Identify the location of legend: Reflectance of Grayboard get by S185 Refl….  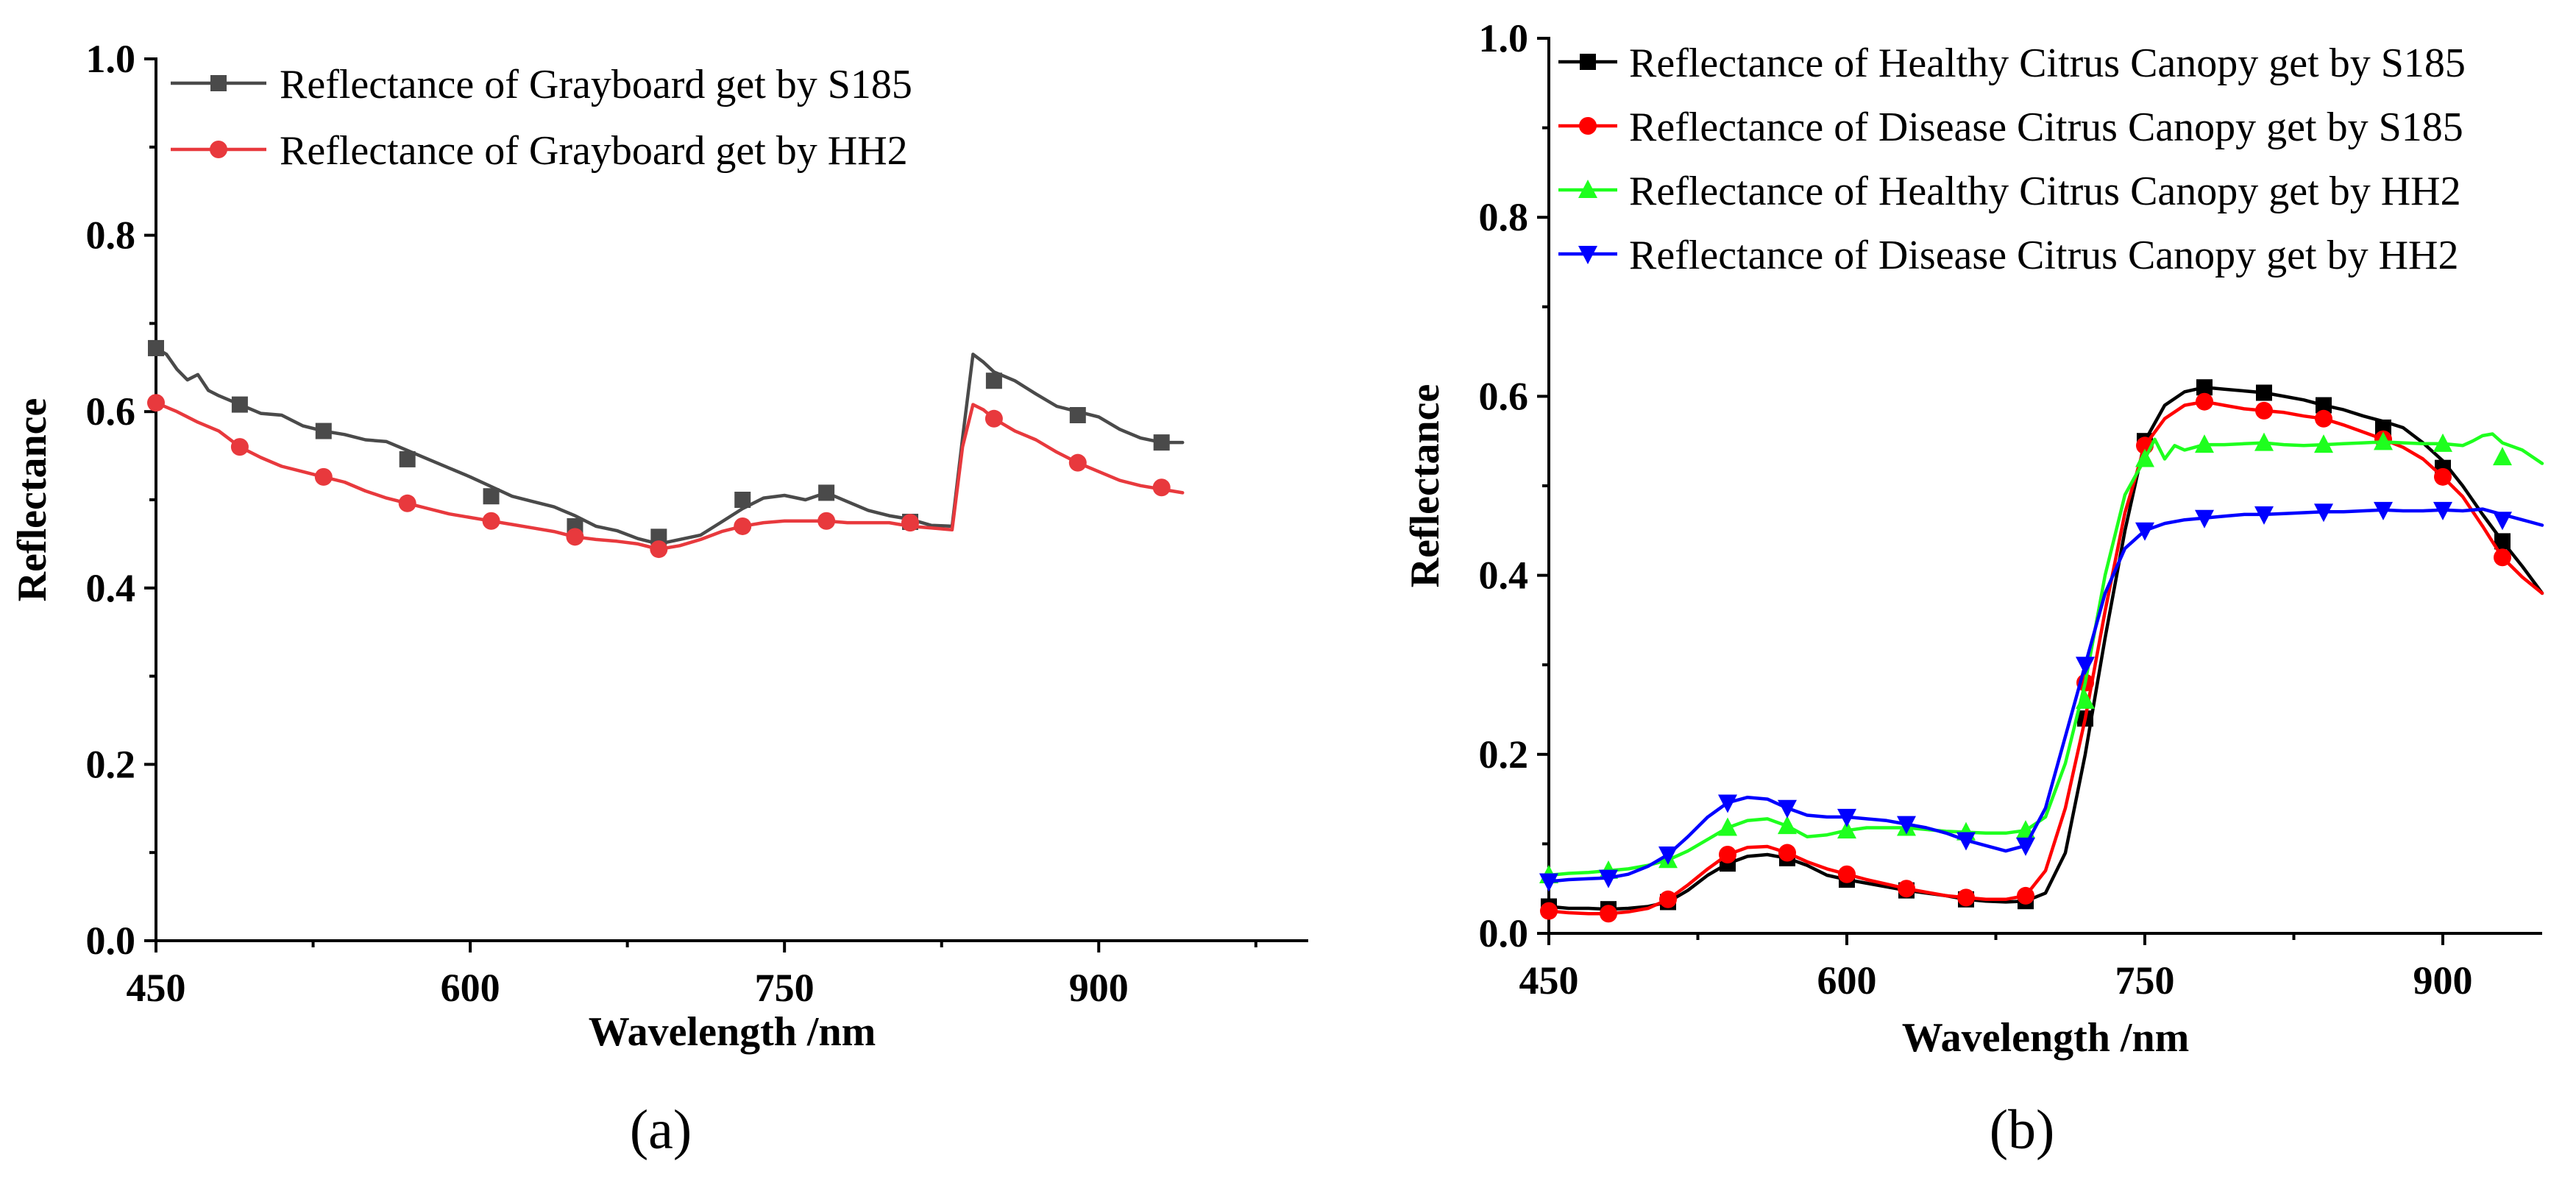
(541, 118).